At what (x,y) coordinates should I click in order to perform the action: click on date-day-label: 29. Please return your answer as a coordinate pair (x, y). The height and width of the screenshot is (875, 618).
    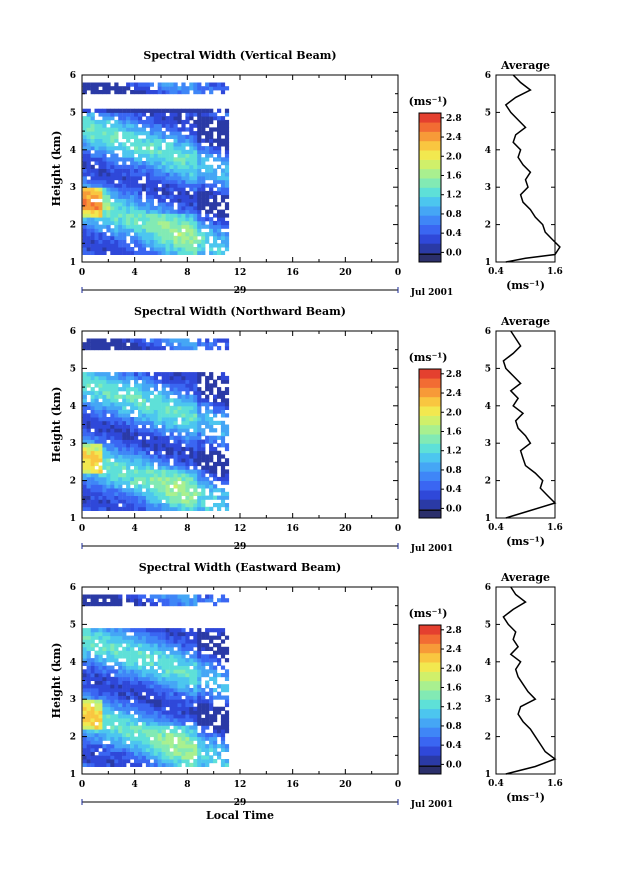
    Looking at the image, I should click on (240, 547).